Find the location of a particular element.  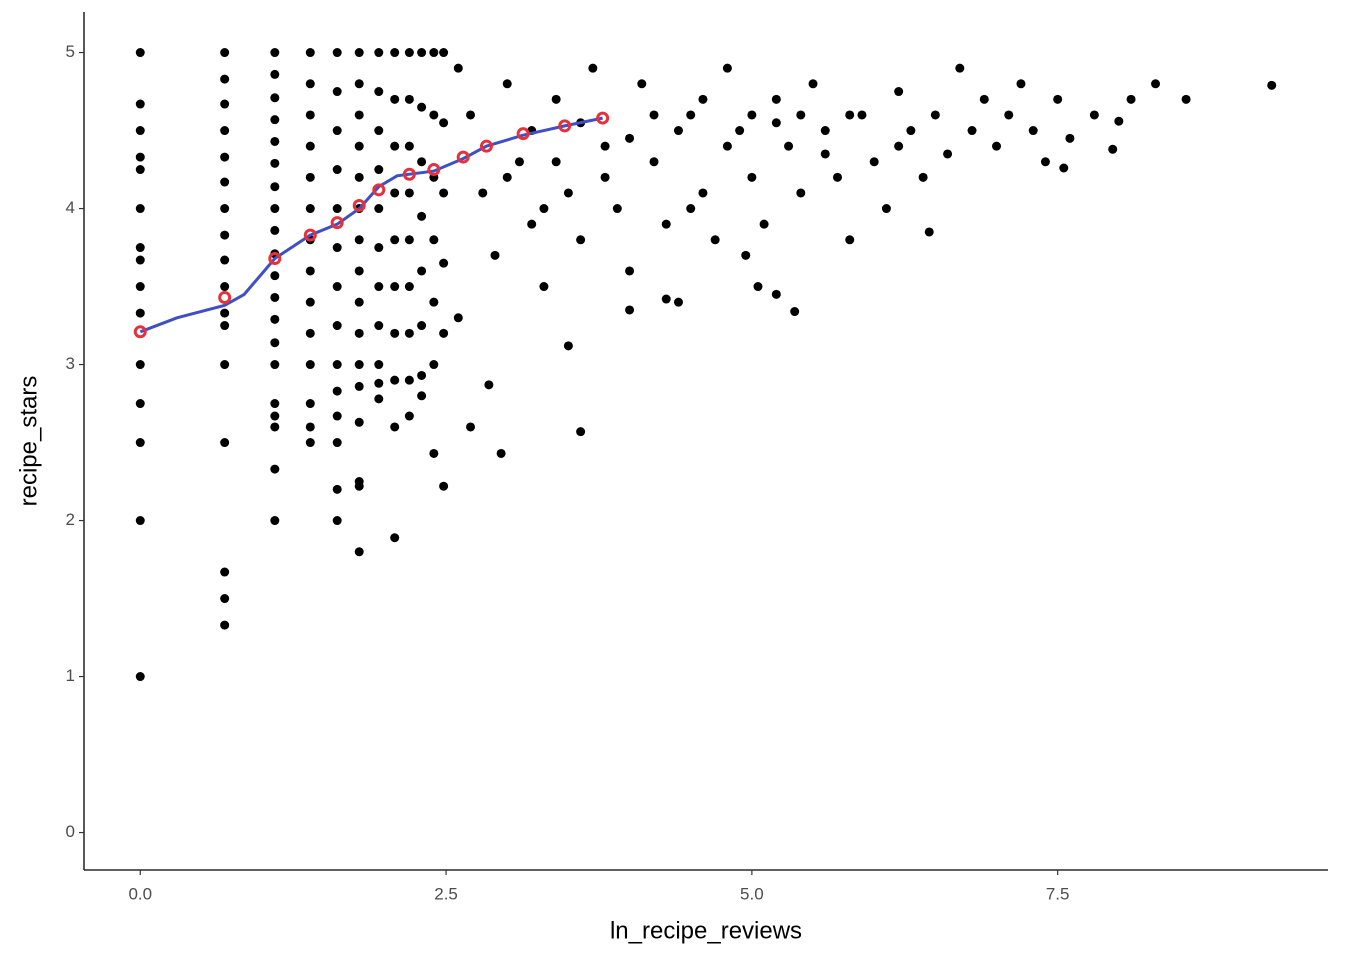

y-axis-title: recipe_stars is located at coordinates (28, 441).